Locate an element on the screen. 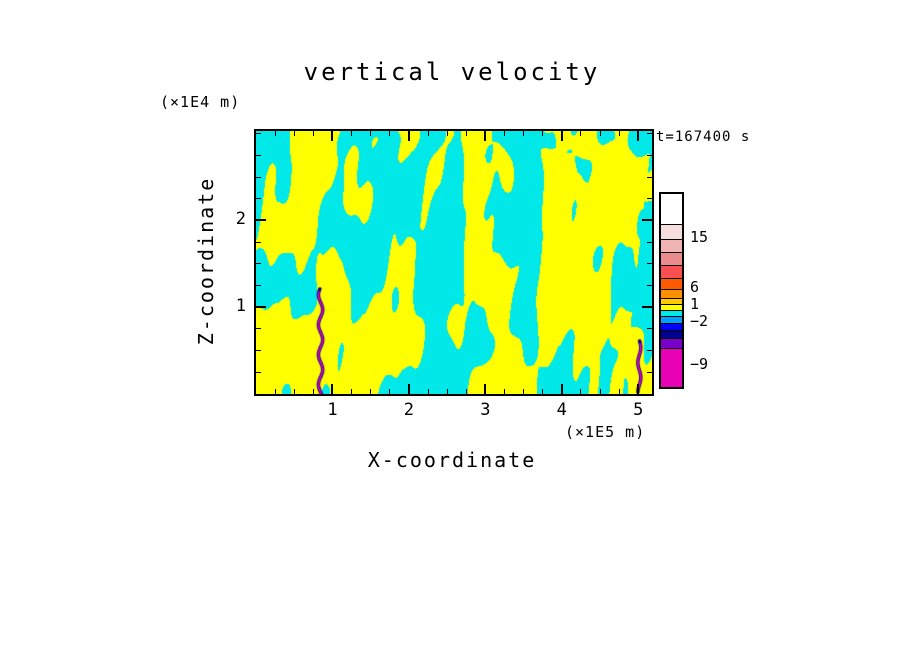 The width and height of the screenshot is (904, 654). x-axis-title: X-coordinate is located at coordinates (452, 460).